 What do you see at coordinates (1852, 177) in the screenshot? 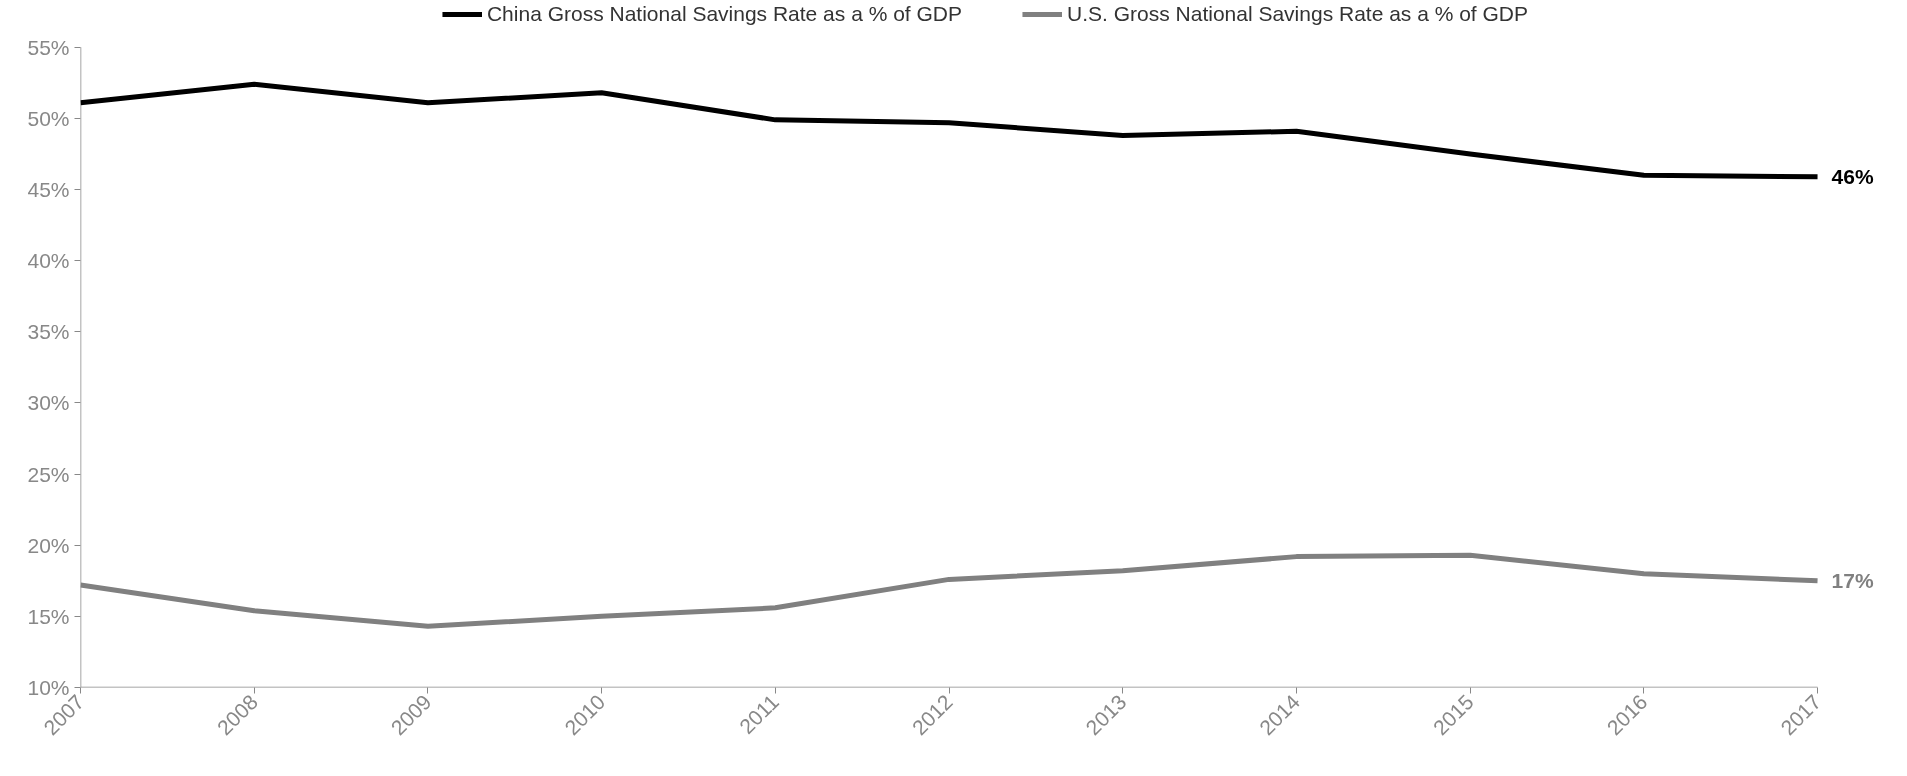
I see `data-label: 46%` at bounding box center [1852, 177].